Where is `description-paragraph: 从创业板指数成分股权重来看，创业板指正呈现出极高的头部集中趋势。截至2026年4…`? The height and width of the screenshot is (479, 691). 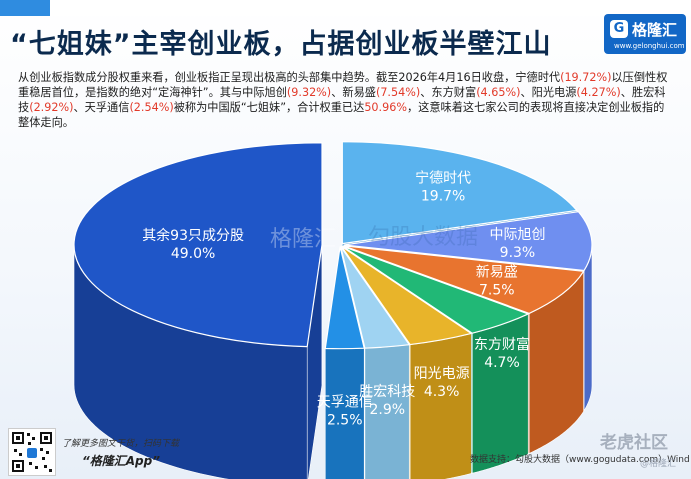
description-paragraph: 从创业板指数成分股权重来看，创业板指正呈现出极高的头部集中趋势。截至2026年4… is located at coordinates (343, 100).